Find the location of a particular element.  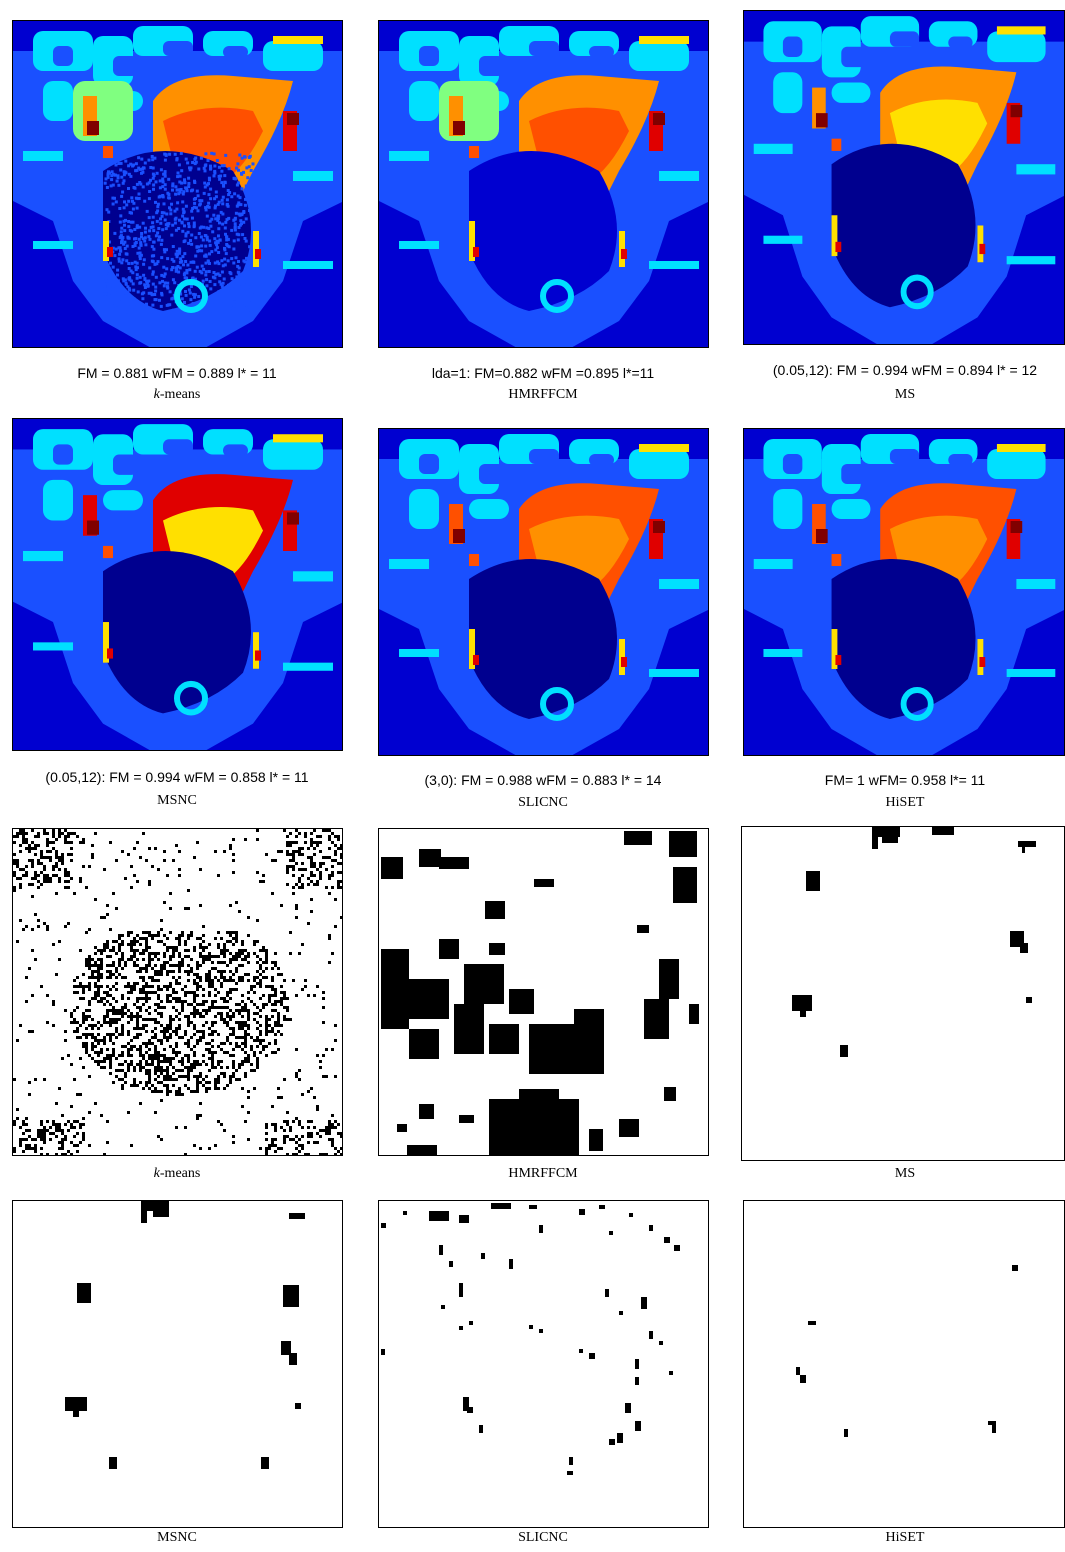

seg-panel-msnc is located at coordinates (177, 584).